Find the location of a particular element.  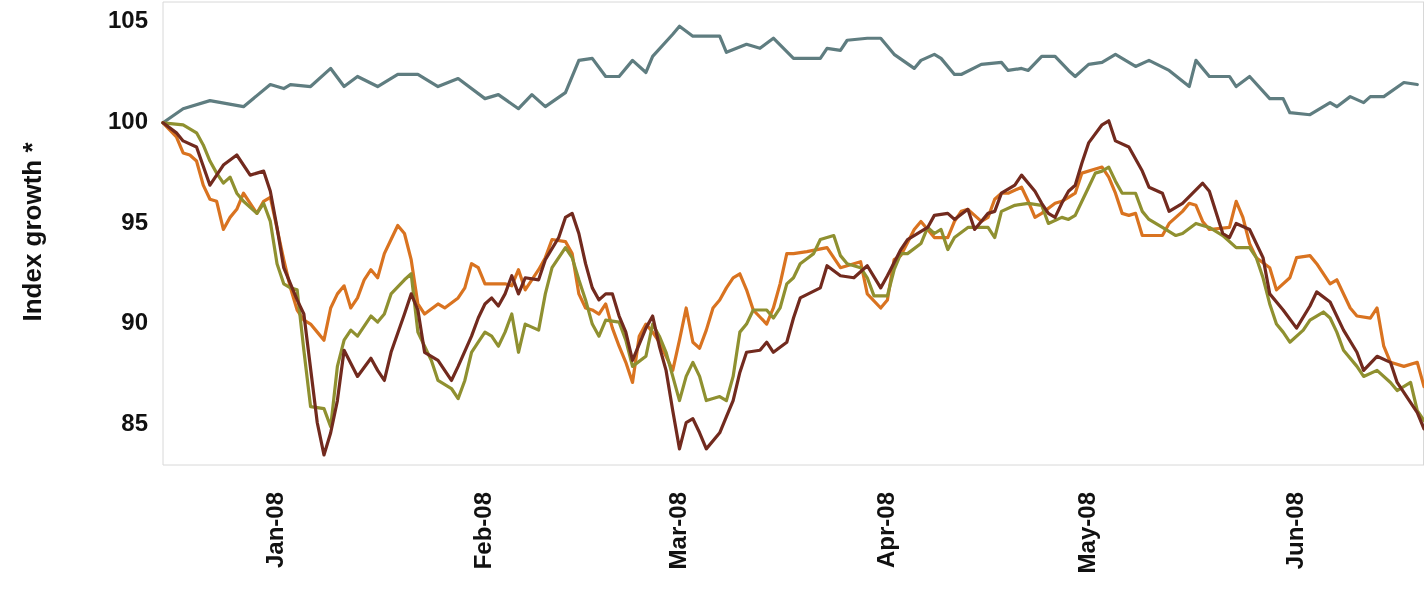

y-tick-label: 95 is located at coordinates (134, 221).